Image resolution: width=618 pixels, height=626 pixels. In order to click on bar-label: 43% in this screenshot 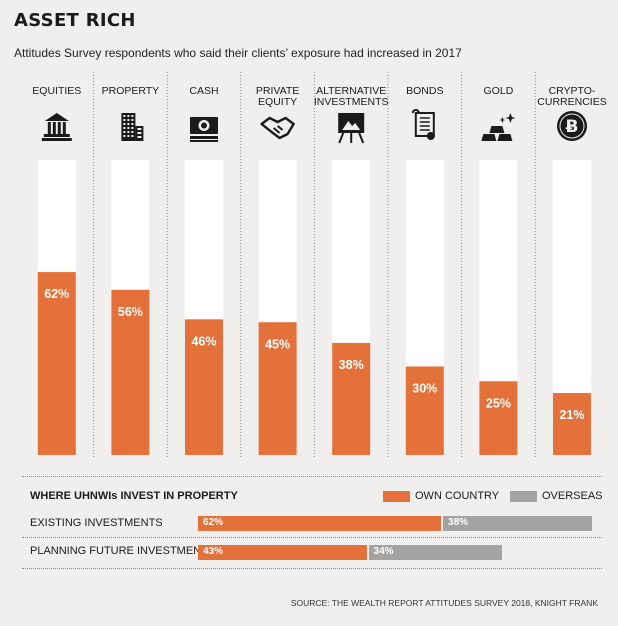, I will do `click(213, 551)`.